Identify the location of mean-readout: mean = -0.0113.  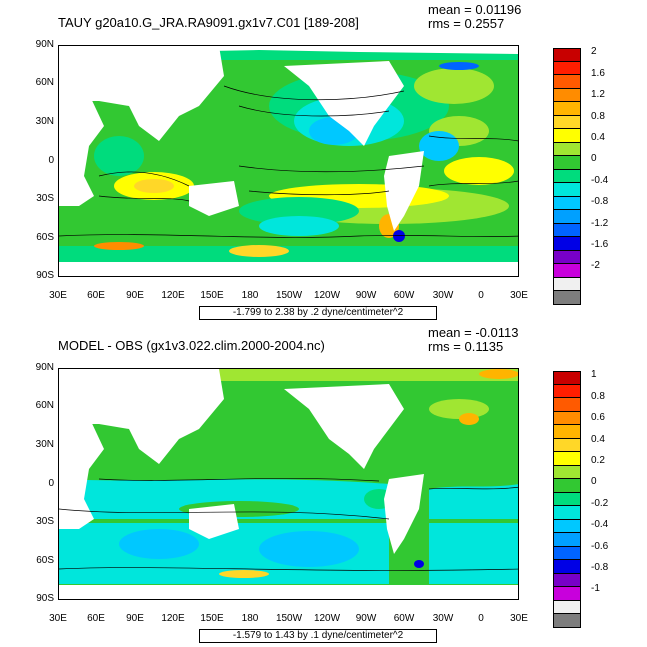
(473, 332).